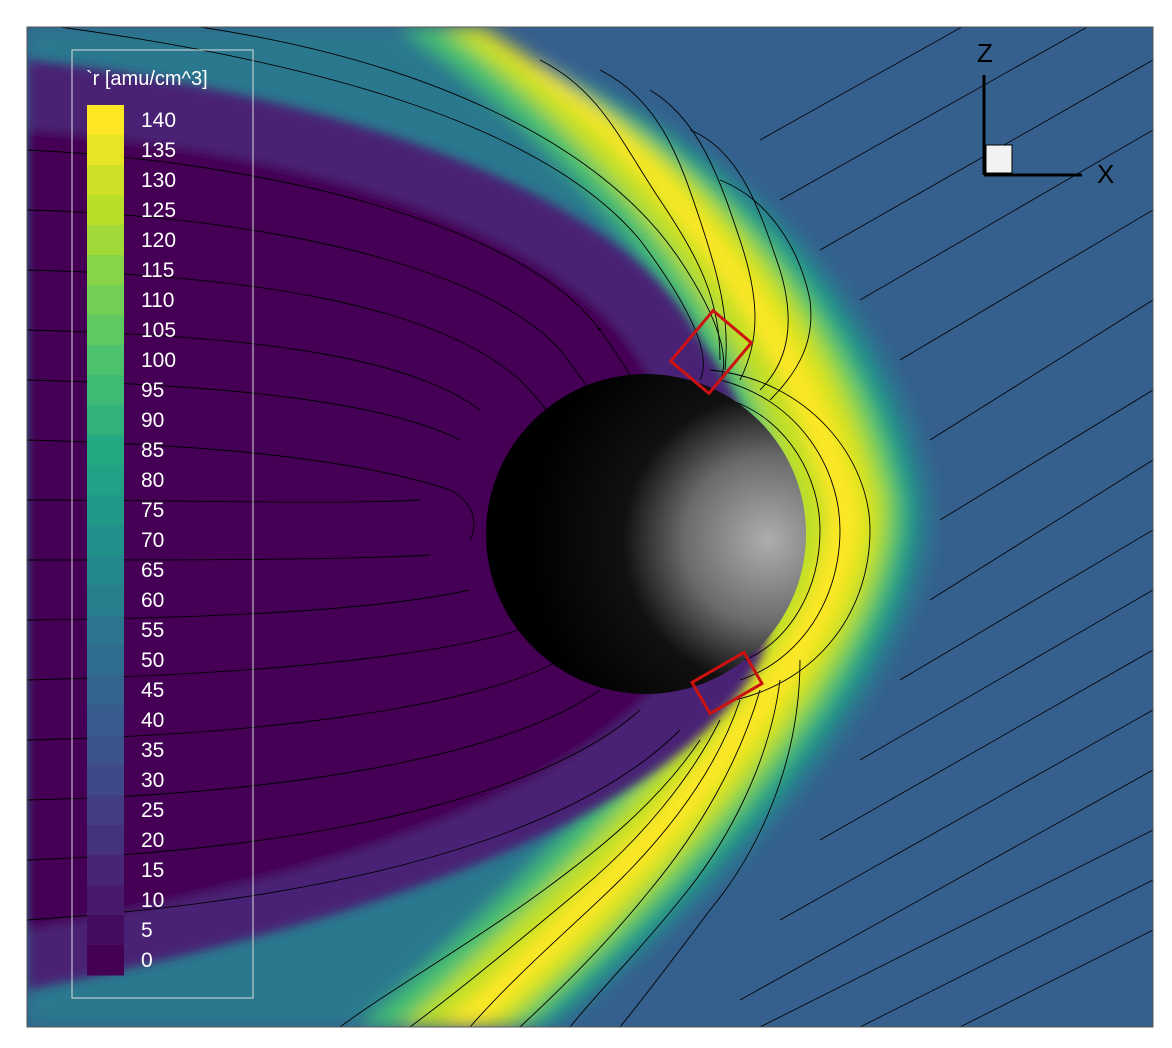  Describe the element at coordinates (158, 360) in the screenshot. I see `colorbar-tick-label: 100` at that location.